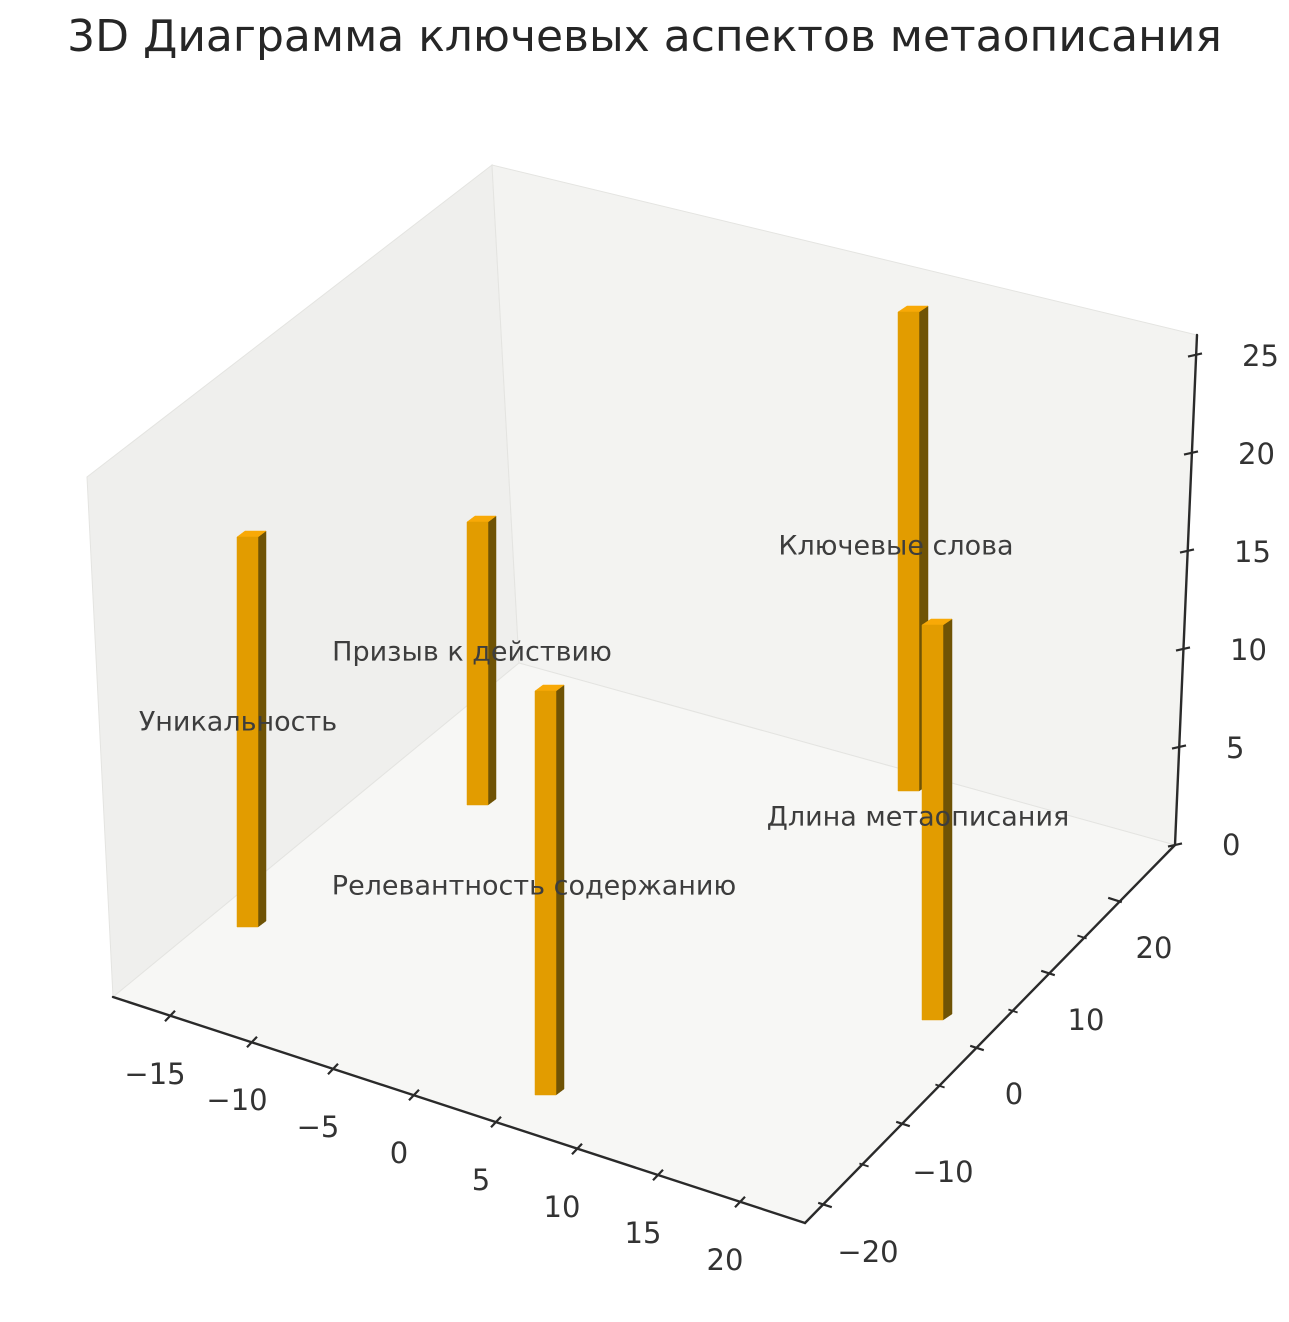 Image resolution: width=1289 pixels, height=1322 pixels. What do you see at coordinates (1252, 552) in the screenshot?
I see `z-tick-label: 15` at bounding box center [1252, 552].